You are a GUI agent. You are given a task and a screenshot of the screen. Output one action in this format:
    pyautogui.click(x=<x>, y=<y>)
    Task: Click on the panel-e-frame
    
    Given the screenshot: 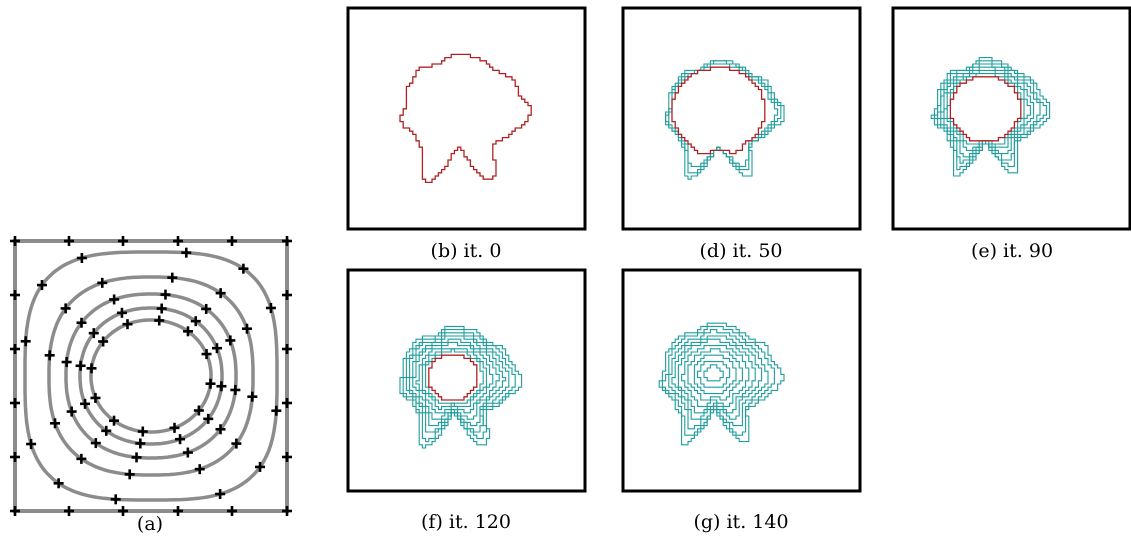 What is the action you would take?
    pyautogui.click(x=1011, y=118)
    